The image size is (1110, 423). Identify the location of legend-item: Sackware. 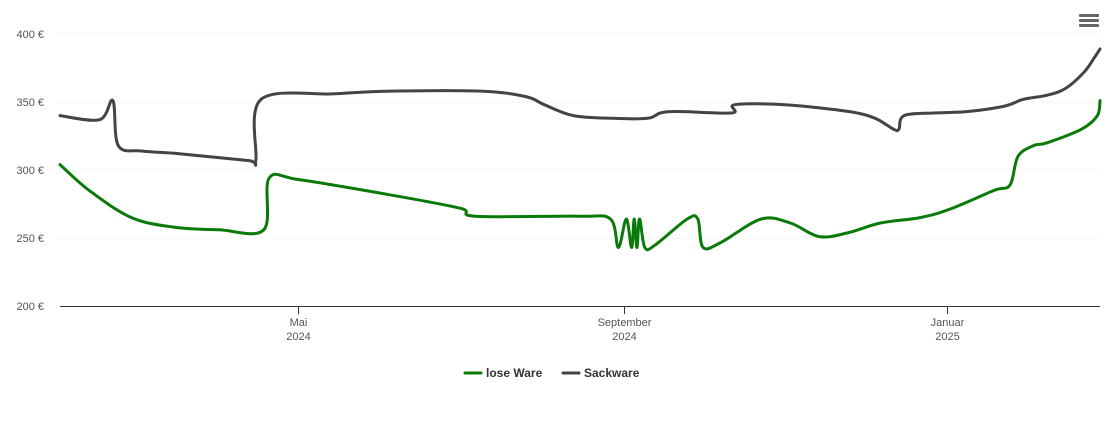
(600, 373).